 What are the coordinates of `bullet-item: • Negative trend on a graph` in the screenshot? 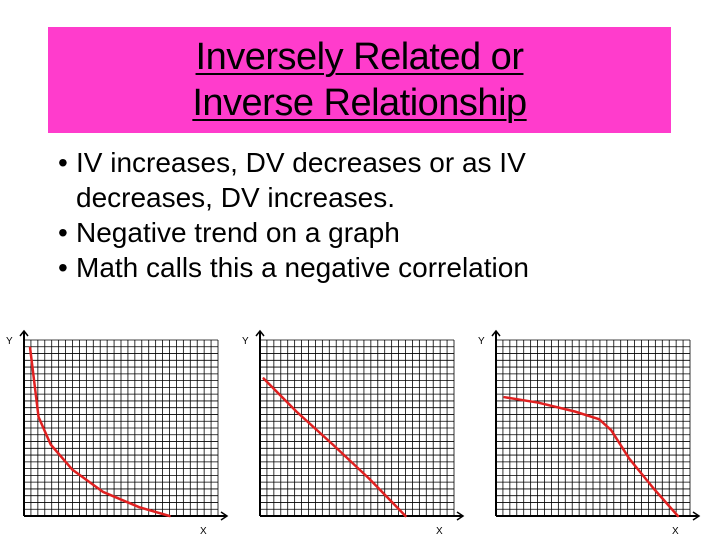 It's located at (378, 232).